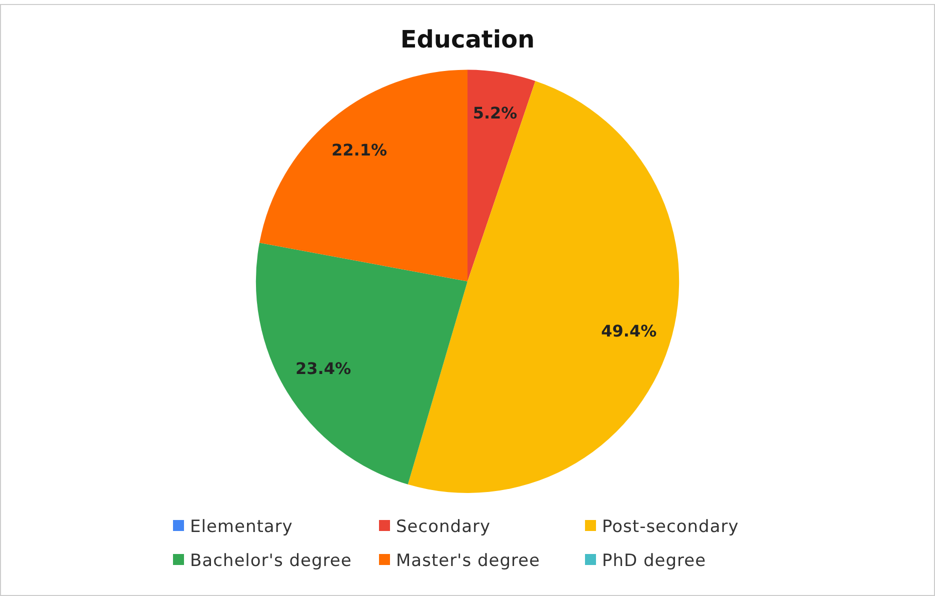 The width and height of the screenshot is (935, 596). Describe the element at coordinates (271, 561) in the screenshot. I see `legend-label: Bachelor's degree` at that location.